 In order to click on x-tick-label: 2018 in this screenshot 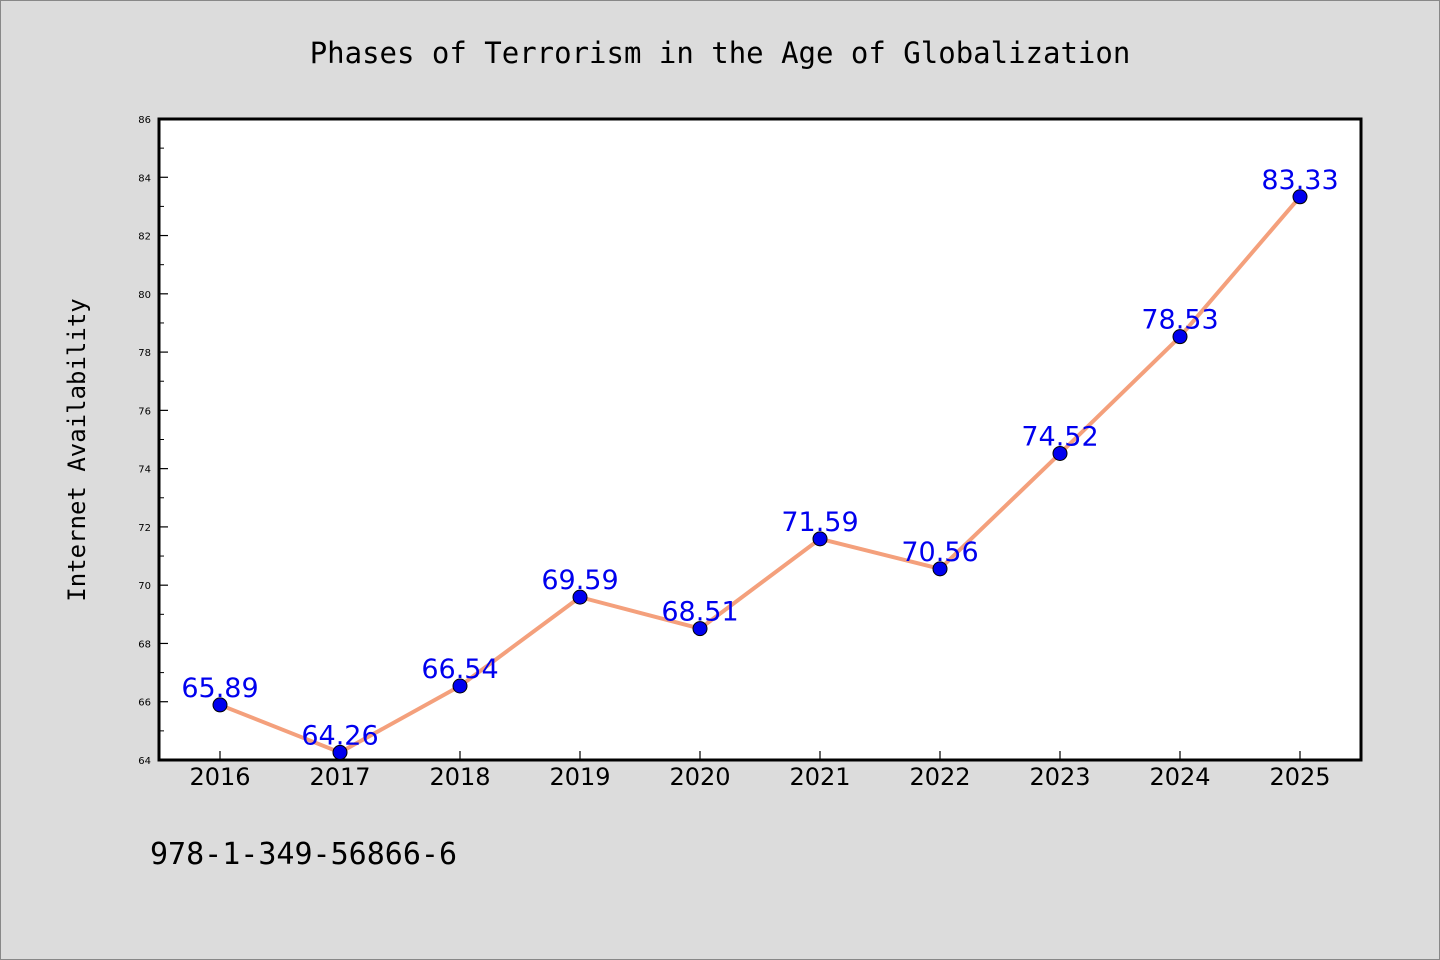, I will do `click(459, 777)`.